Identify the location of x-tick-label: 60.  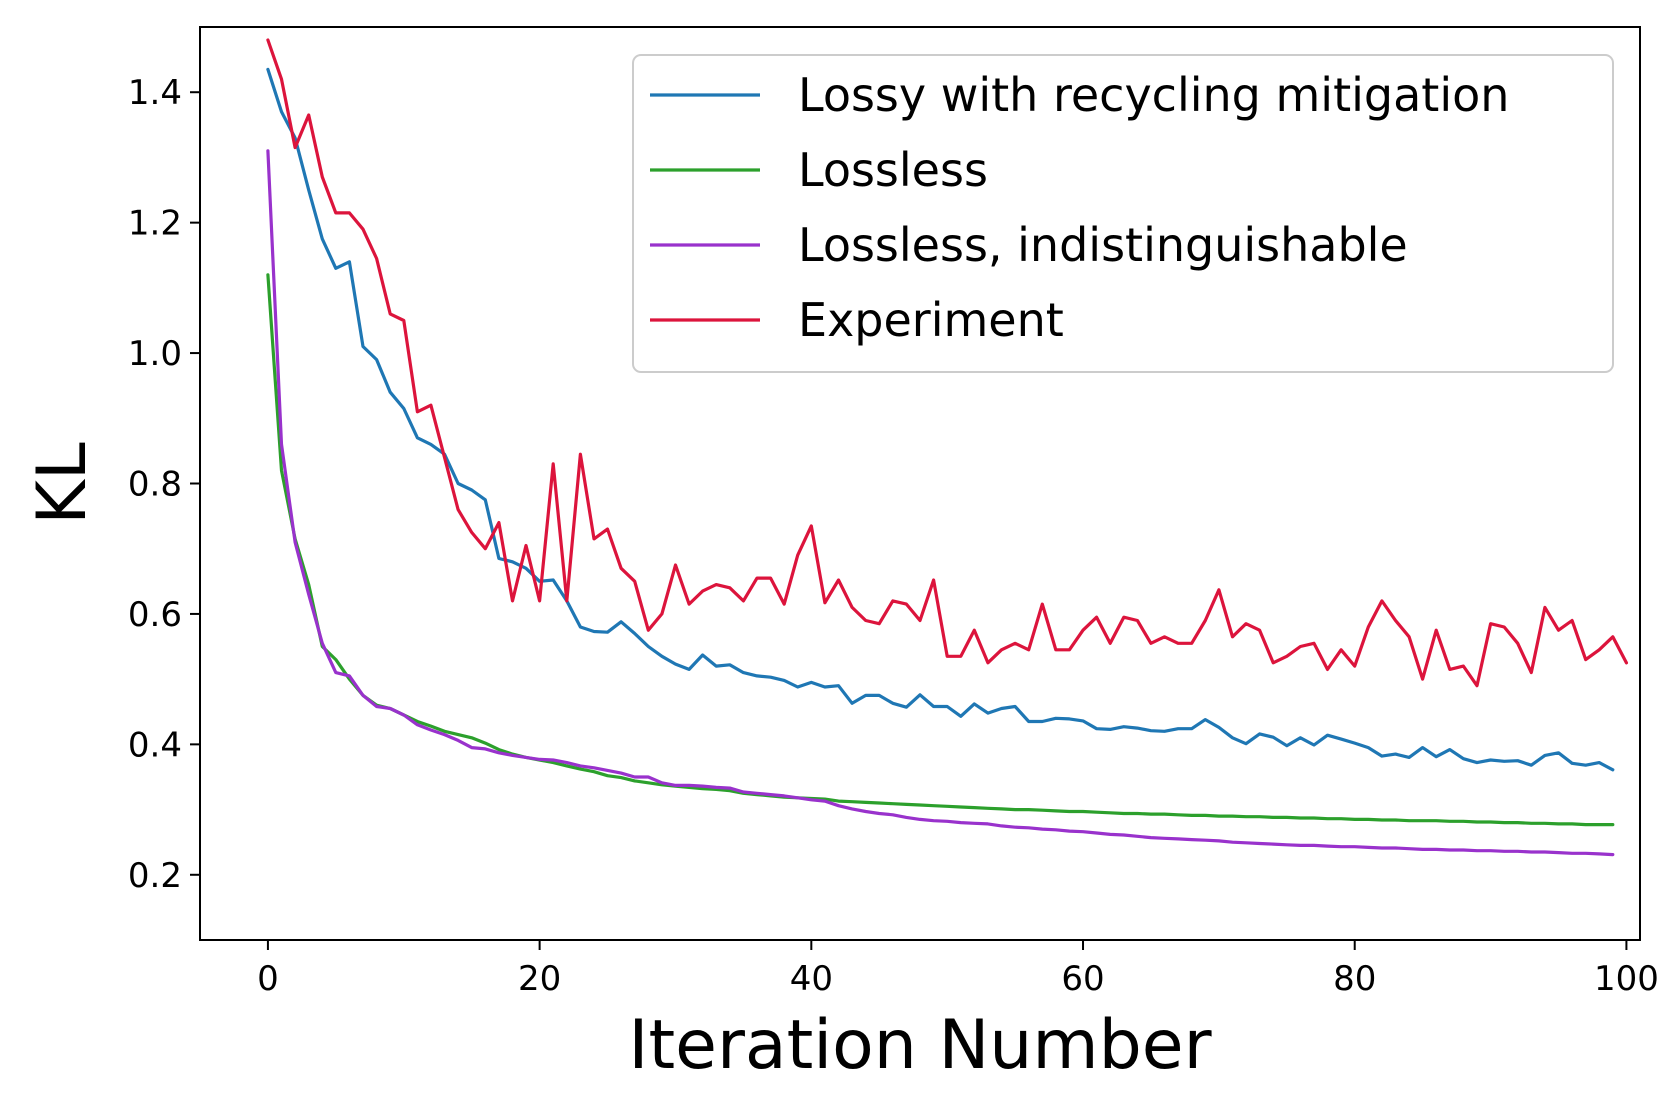
(1082, 979).